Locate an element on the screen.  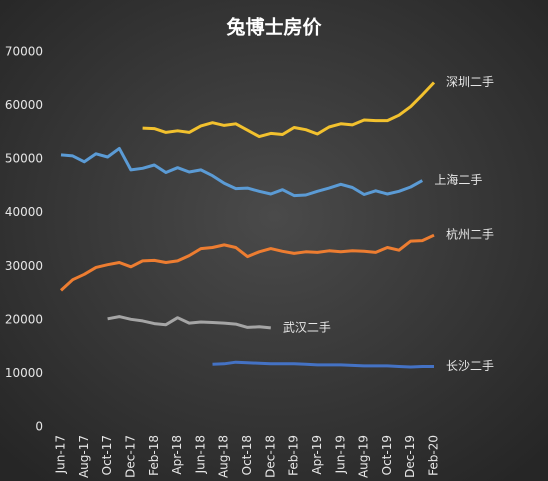
x-tick-label: Dec-18 is located at coordinates (270, 456).